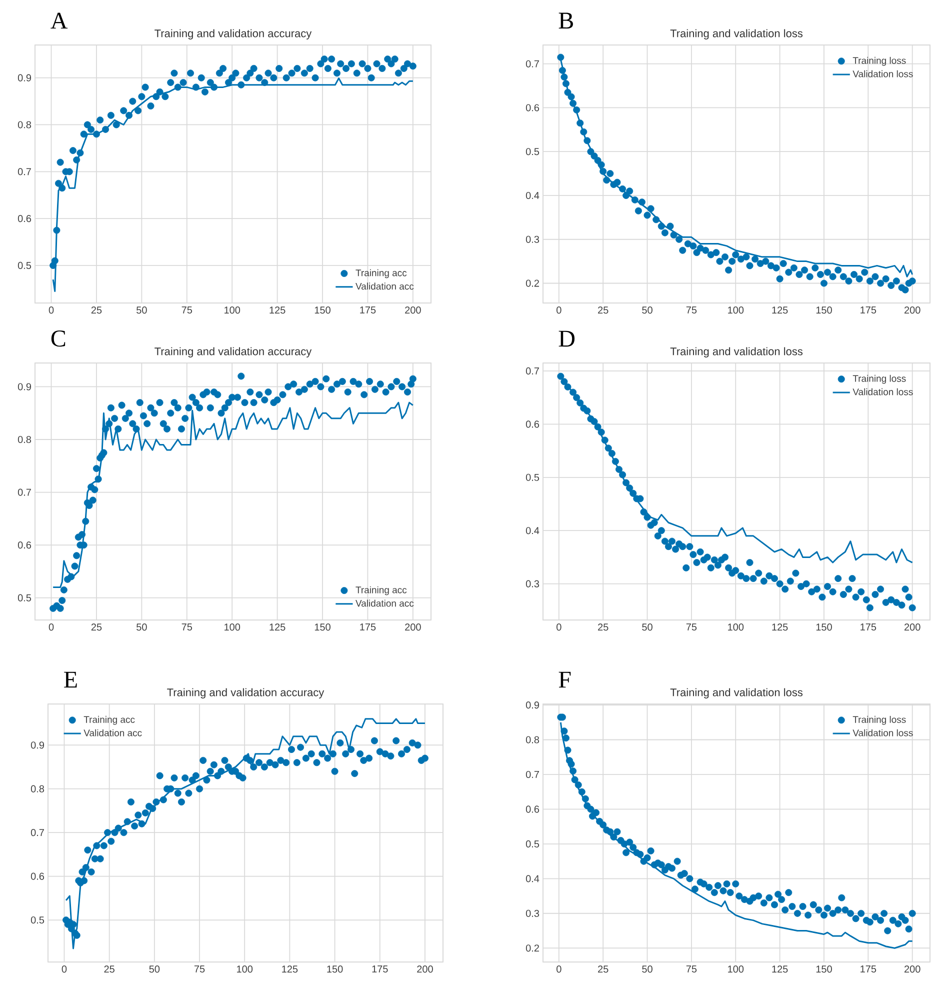 The image size is (935, 984). What do you see at coordinates (566, 338) in the screenshot?
I see `text: D` at bounding box center [566, 338].